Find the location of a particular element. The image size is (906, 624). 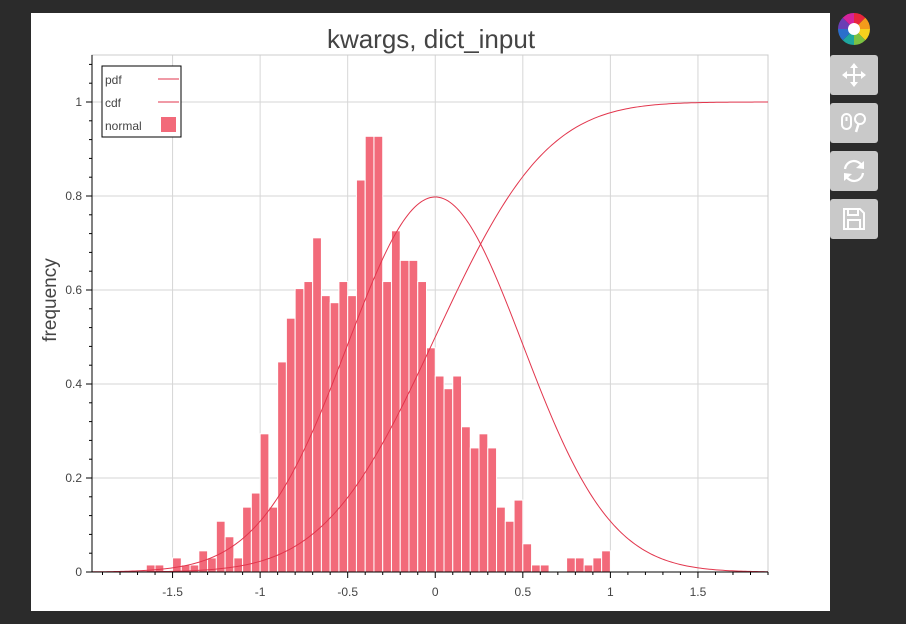

wheel-zoom-icon is located at coordinates (853, 123).